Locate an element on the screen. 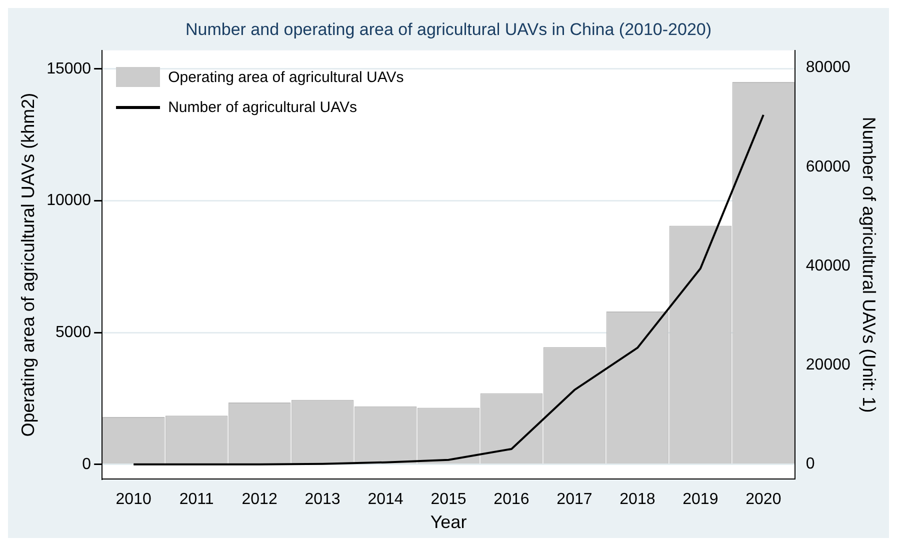 The image size is (897, 546). y2-tick-label: 40000 is located at coordinates (828, 265).